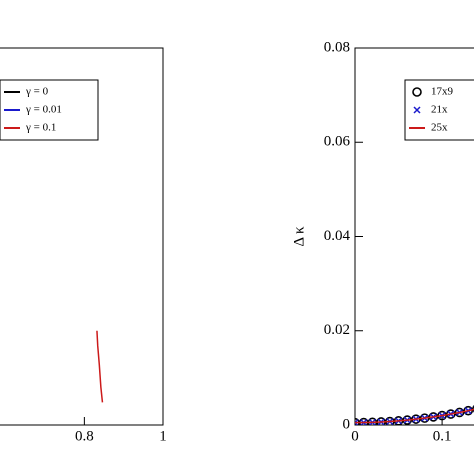 The height and width of the screenshot is (474, 474). Describe the element at coordinates (337, 330) in the screenshot. I see `y-tick-label: 0.02` at that location.